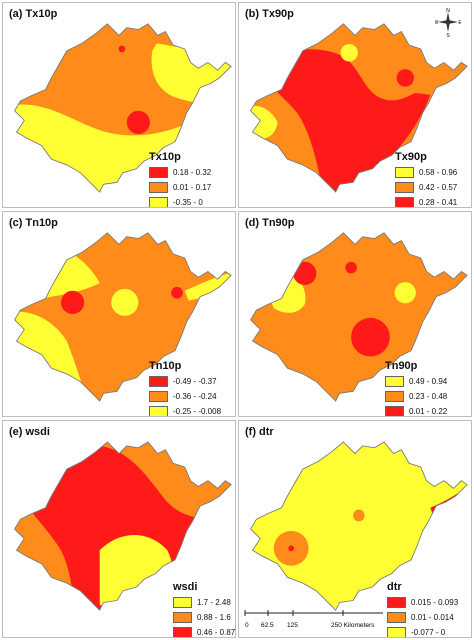 This screenshot has width=474, height=640. Describe the element at coordinates (313, 619) in the screenshot. I see `scale-bar-graphic: 0 62.5 125 250 Kilometers` at that location.